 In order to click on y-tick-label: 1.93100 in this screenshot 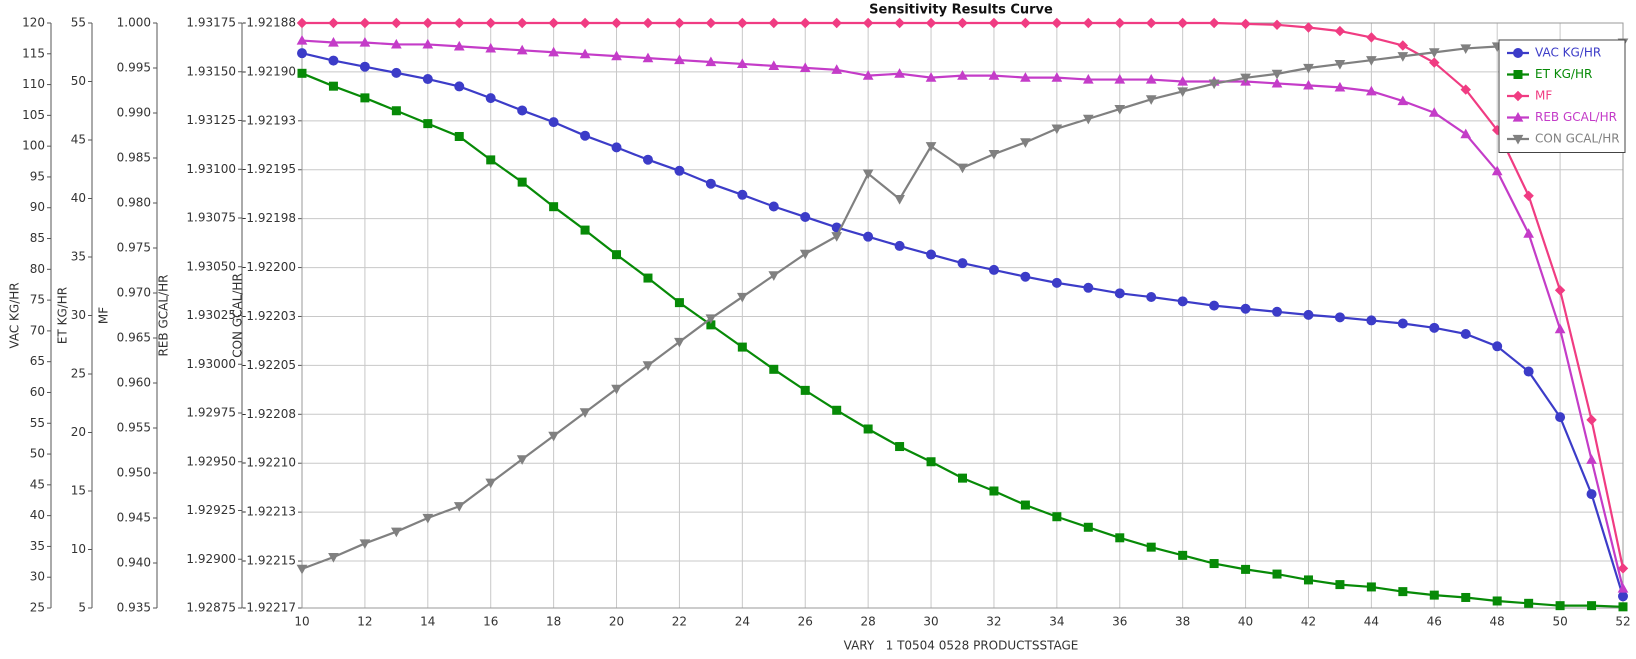, I will do `click(211, 169)`.